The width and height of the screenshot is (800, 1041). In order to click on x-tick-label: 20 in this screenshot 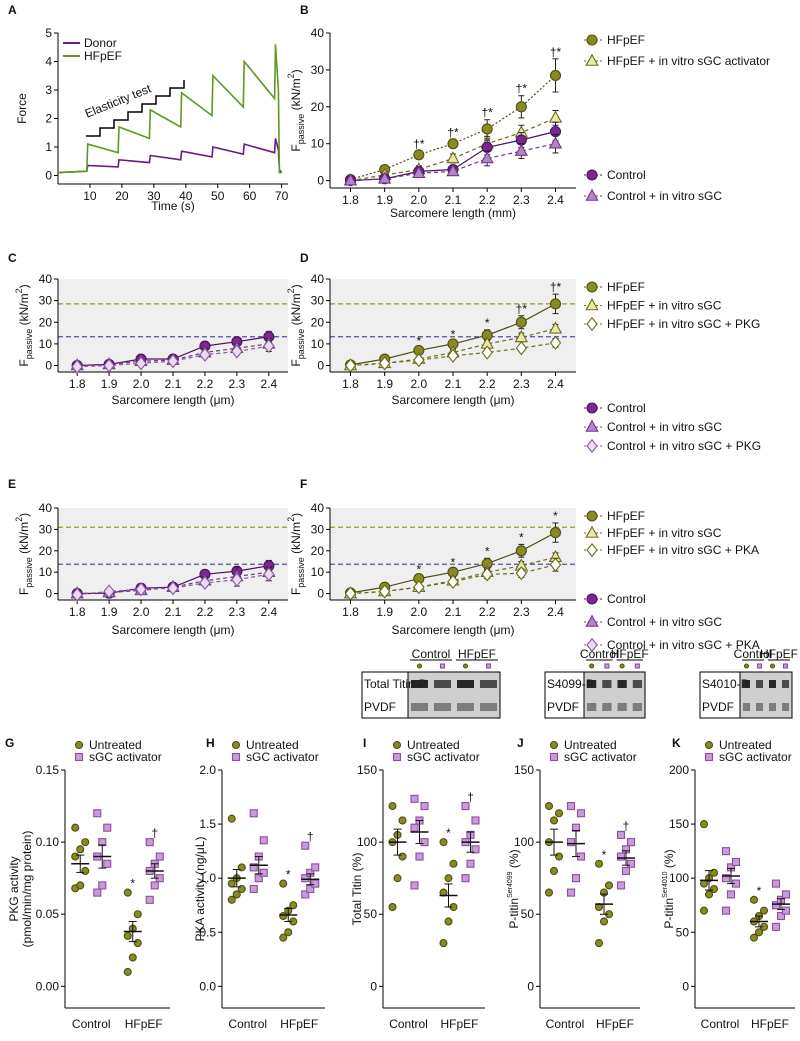, I will do `click(122, 196)`.